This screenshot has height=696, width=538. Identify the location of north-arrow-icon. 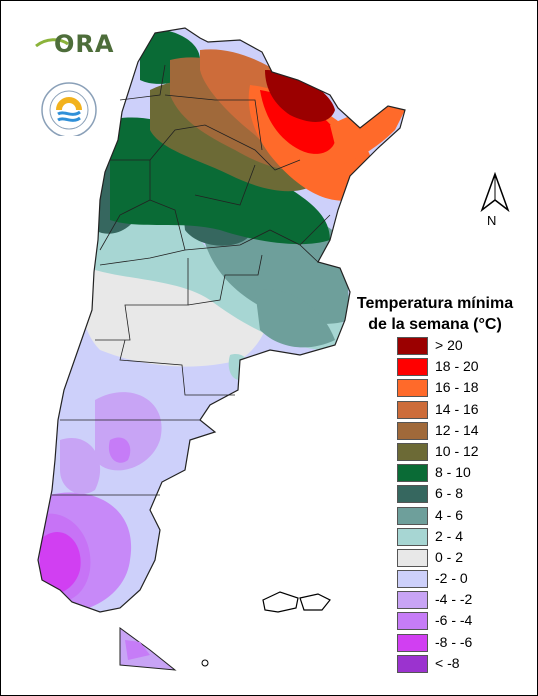
(495, 201).